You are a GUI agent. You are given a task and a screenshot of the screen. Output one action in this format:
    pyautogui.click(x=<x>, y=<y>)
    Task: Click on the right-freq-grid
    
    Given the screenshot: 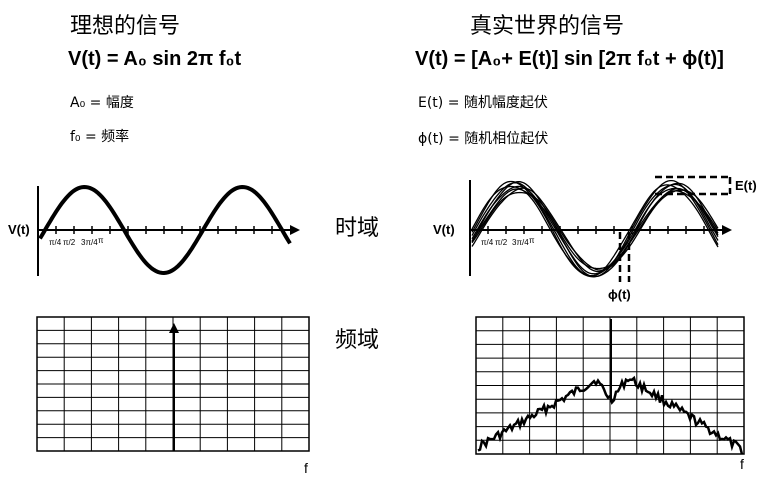 What is the action you would take?
    pyautogui.click(x=610, y=385)
    